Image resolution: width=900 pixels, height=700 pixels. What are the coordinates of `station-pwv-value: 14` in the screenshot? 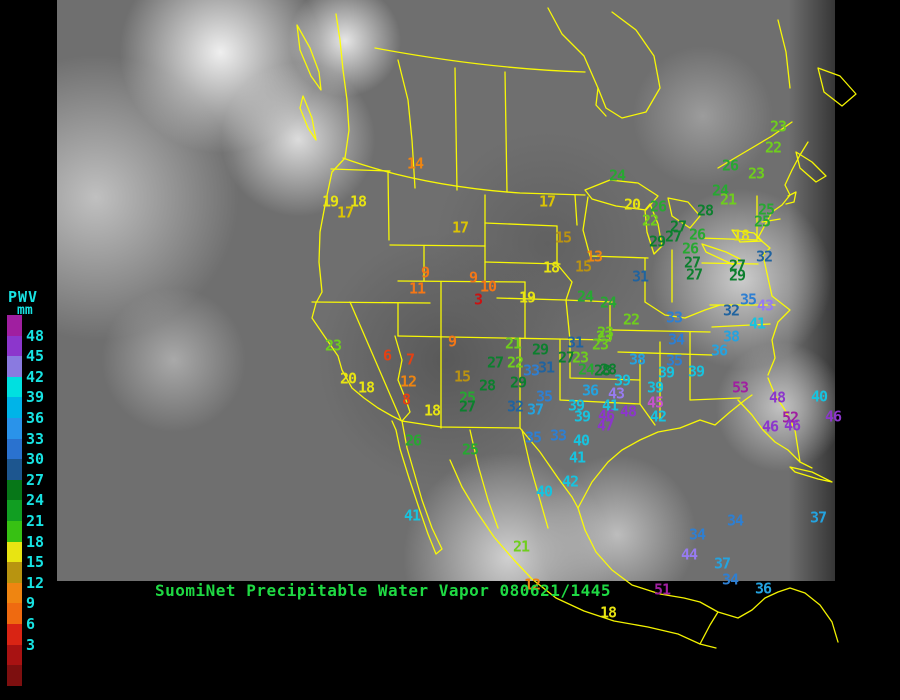 It's located at (415, 163).